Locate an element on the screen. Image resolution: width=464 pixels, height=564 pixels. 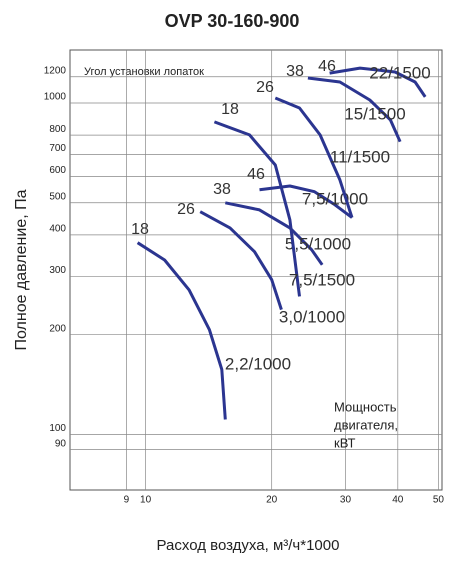
y-tick-label: 800 is located at coordinates (57, 129).